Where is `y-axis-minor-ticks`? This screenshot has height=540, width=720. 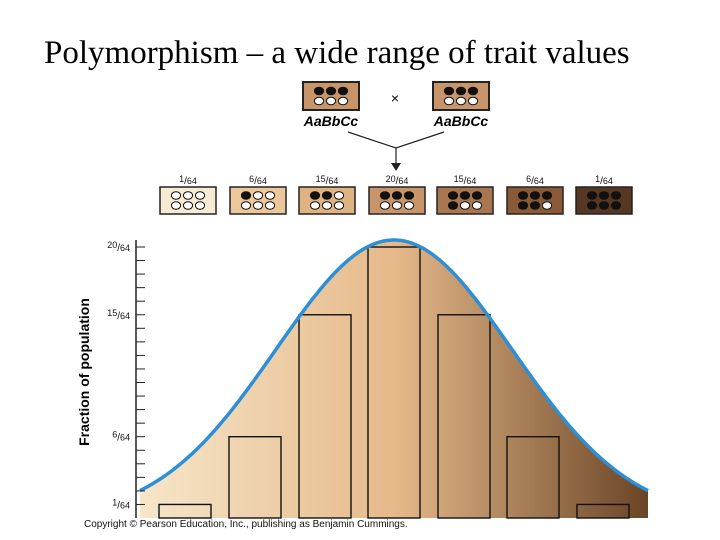
y-axis-minor-ticks is located at coordinates (140, 375).